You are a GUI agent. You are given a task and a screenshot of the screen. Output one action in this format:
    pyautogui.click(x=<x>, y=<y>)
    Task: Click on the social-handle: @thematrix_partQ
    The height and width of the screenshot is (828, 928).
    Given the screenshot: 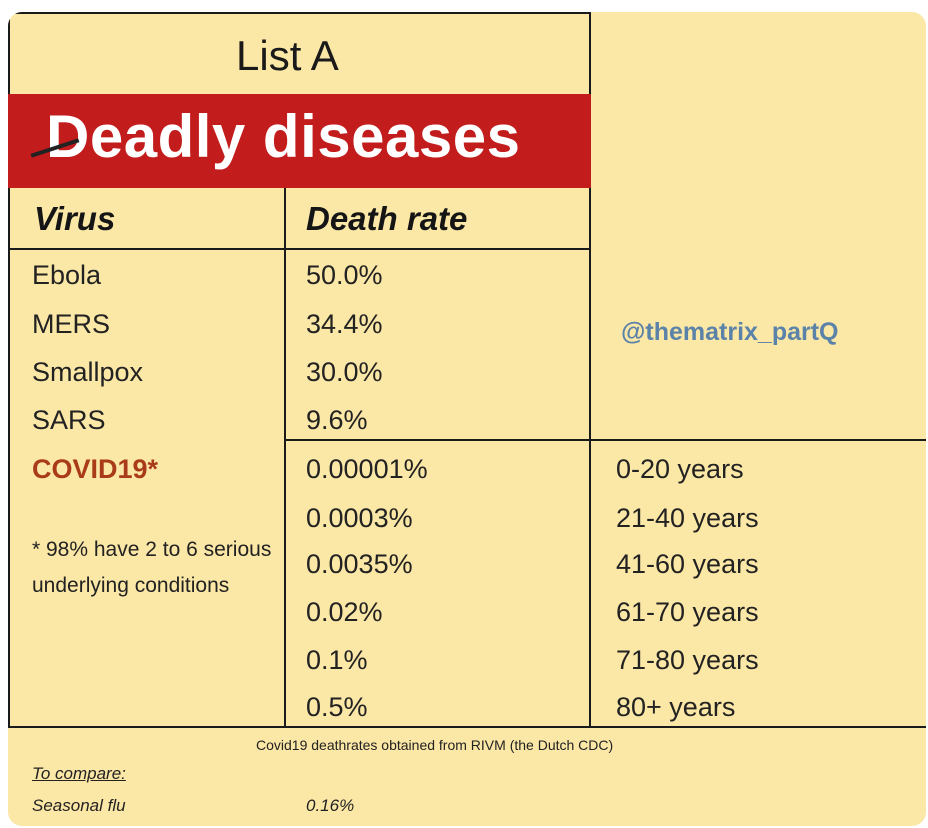 What is the action you would take?
    pyautogui.click(x=730, y=332)
    